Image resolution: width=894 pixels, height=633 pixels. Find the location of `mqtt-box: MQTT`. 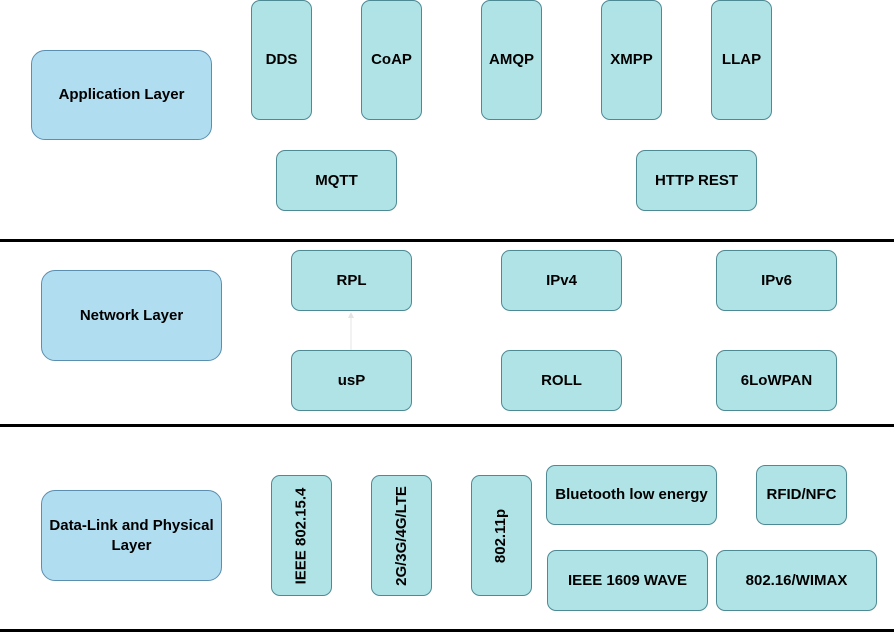

mqtt-box: MQTT is located at coordinates (336, 180).